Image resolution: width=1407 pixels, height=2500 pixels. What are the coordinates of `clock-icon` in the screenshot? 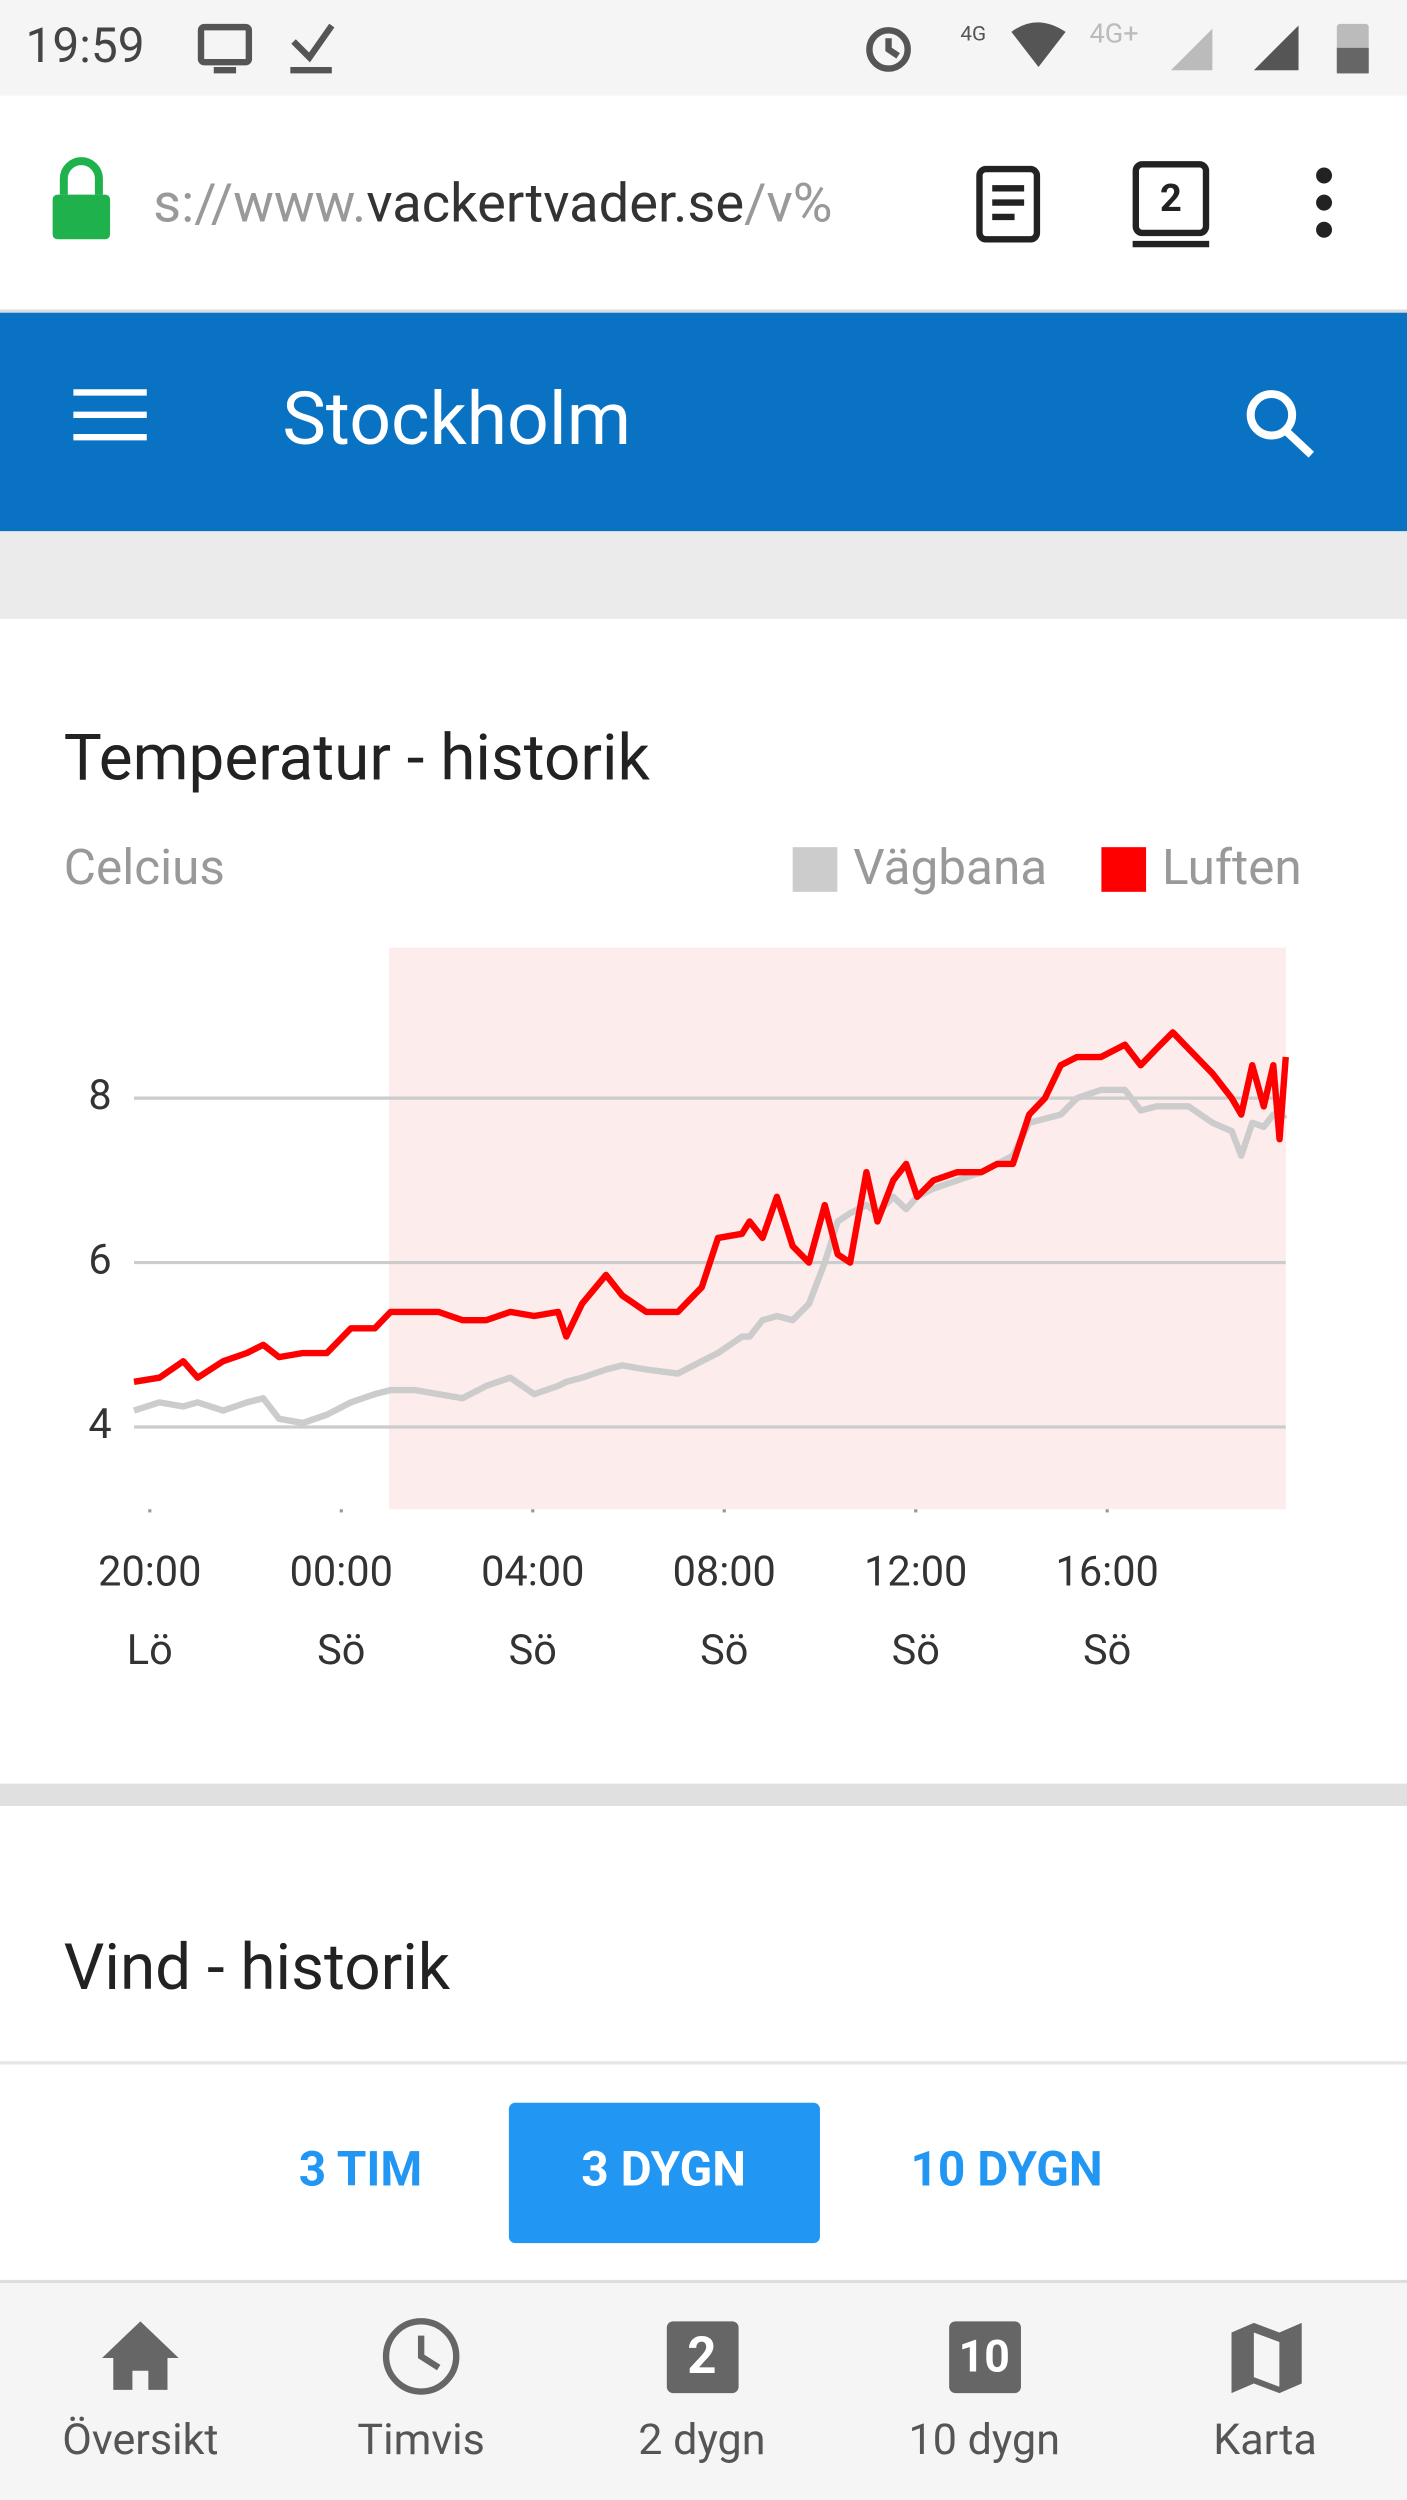 It's located at (421, 2356).